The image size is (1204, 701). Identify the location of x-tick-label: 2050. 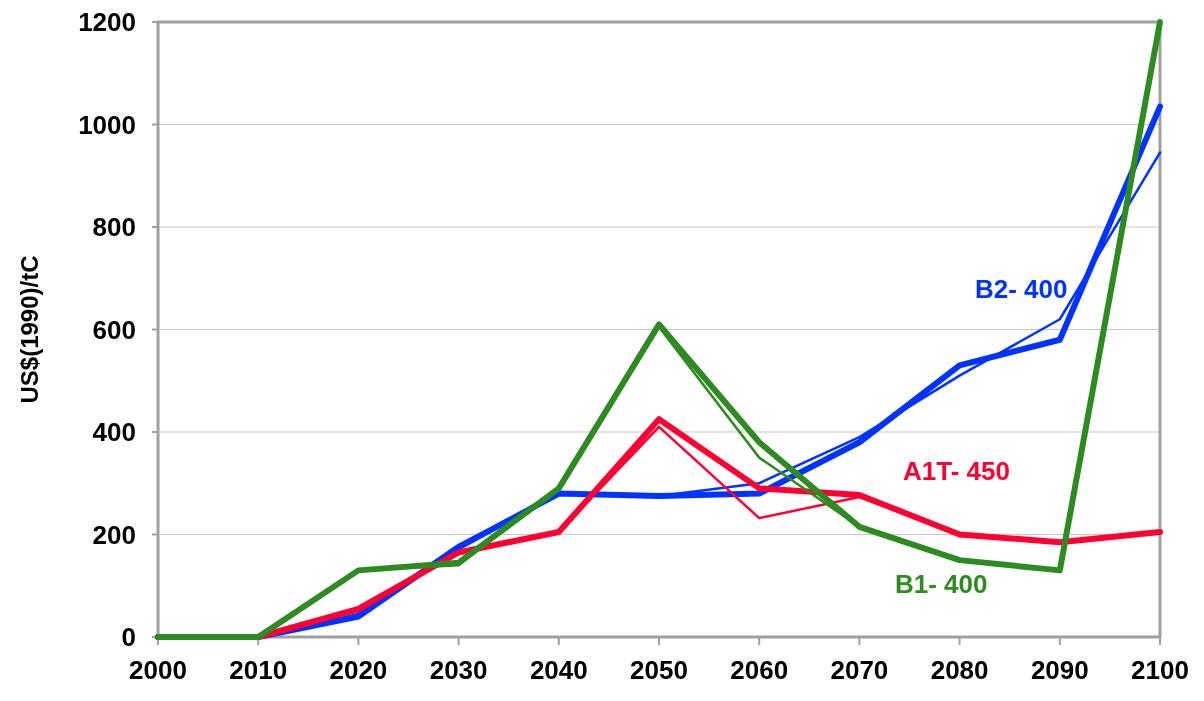
(659, 670).